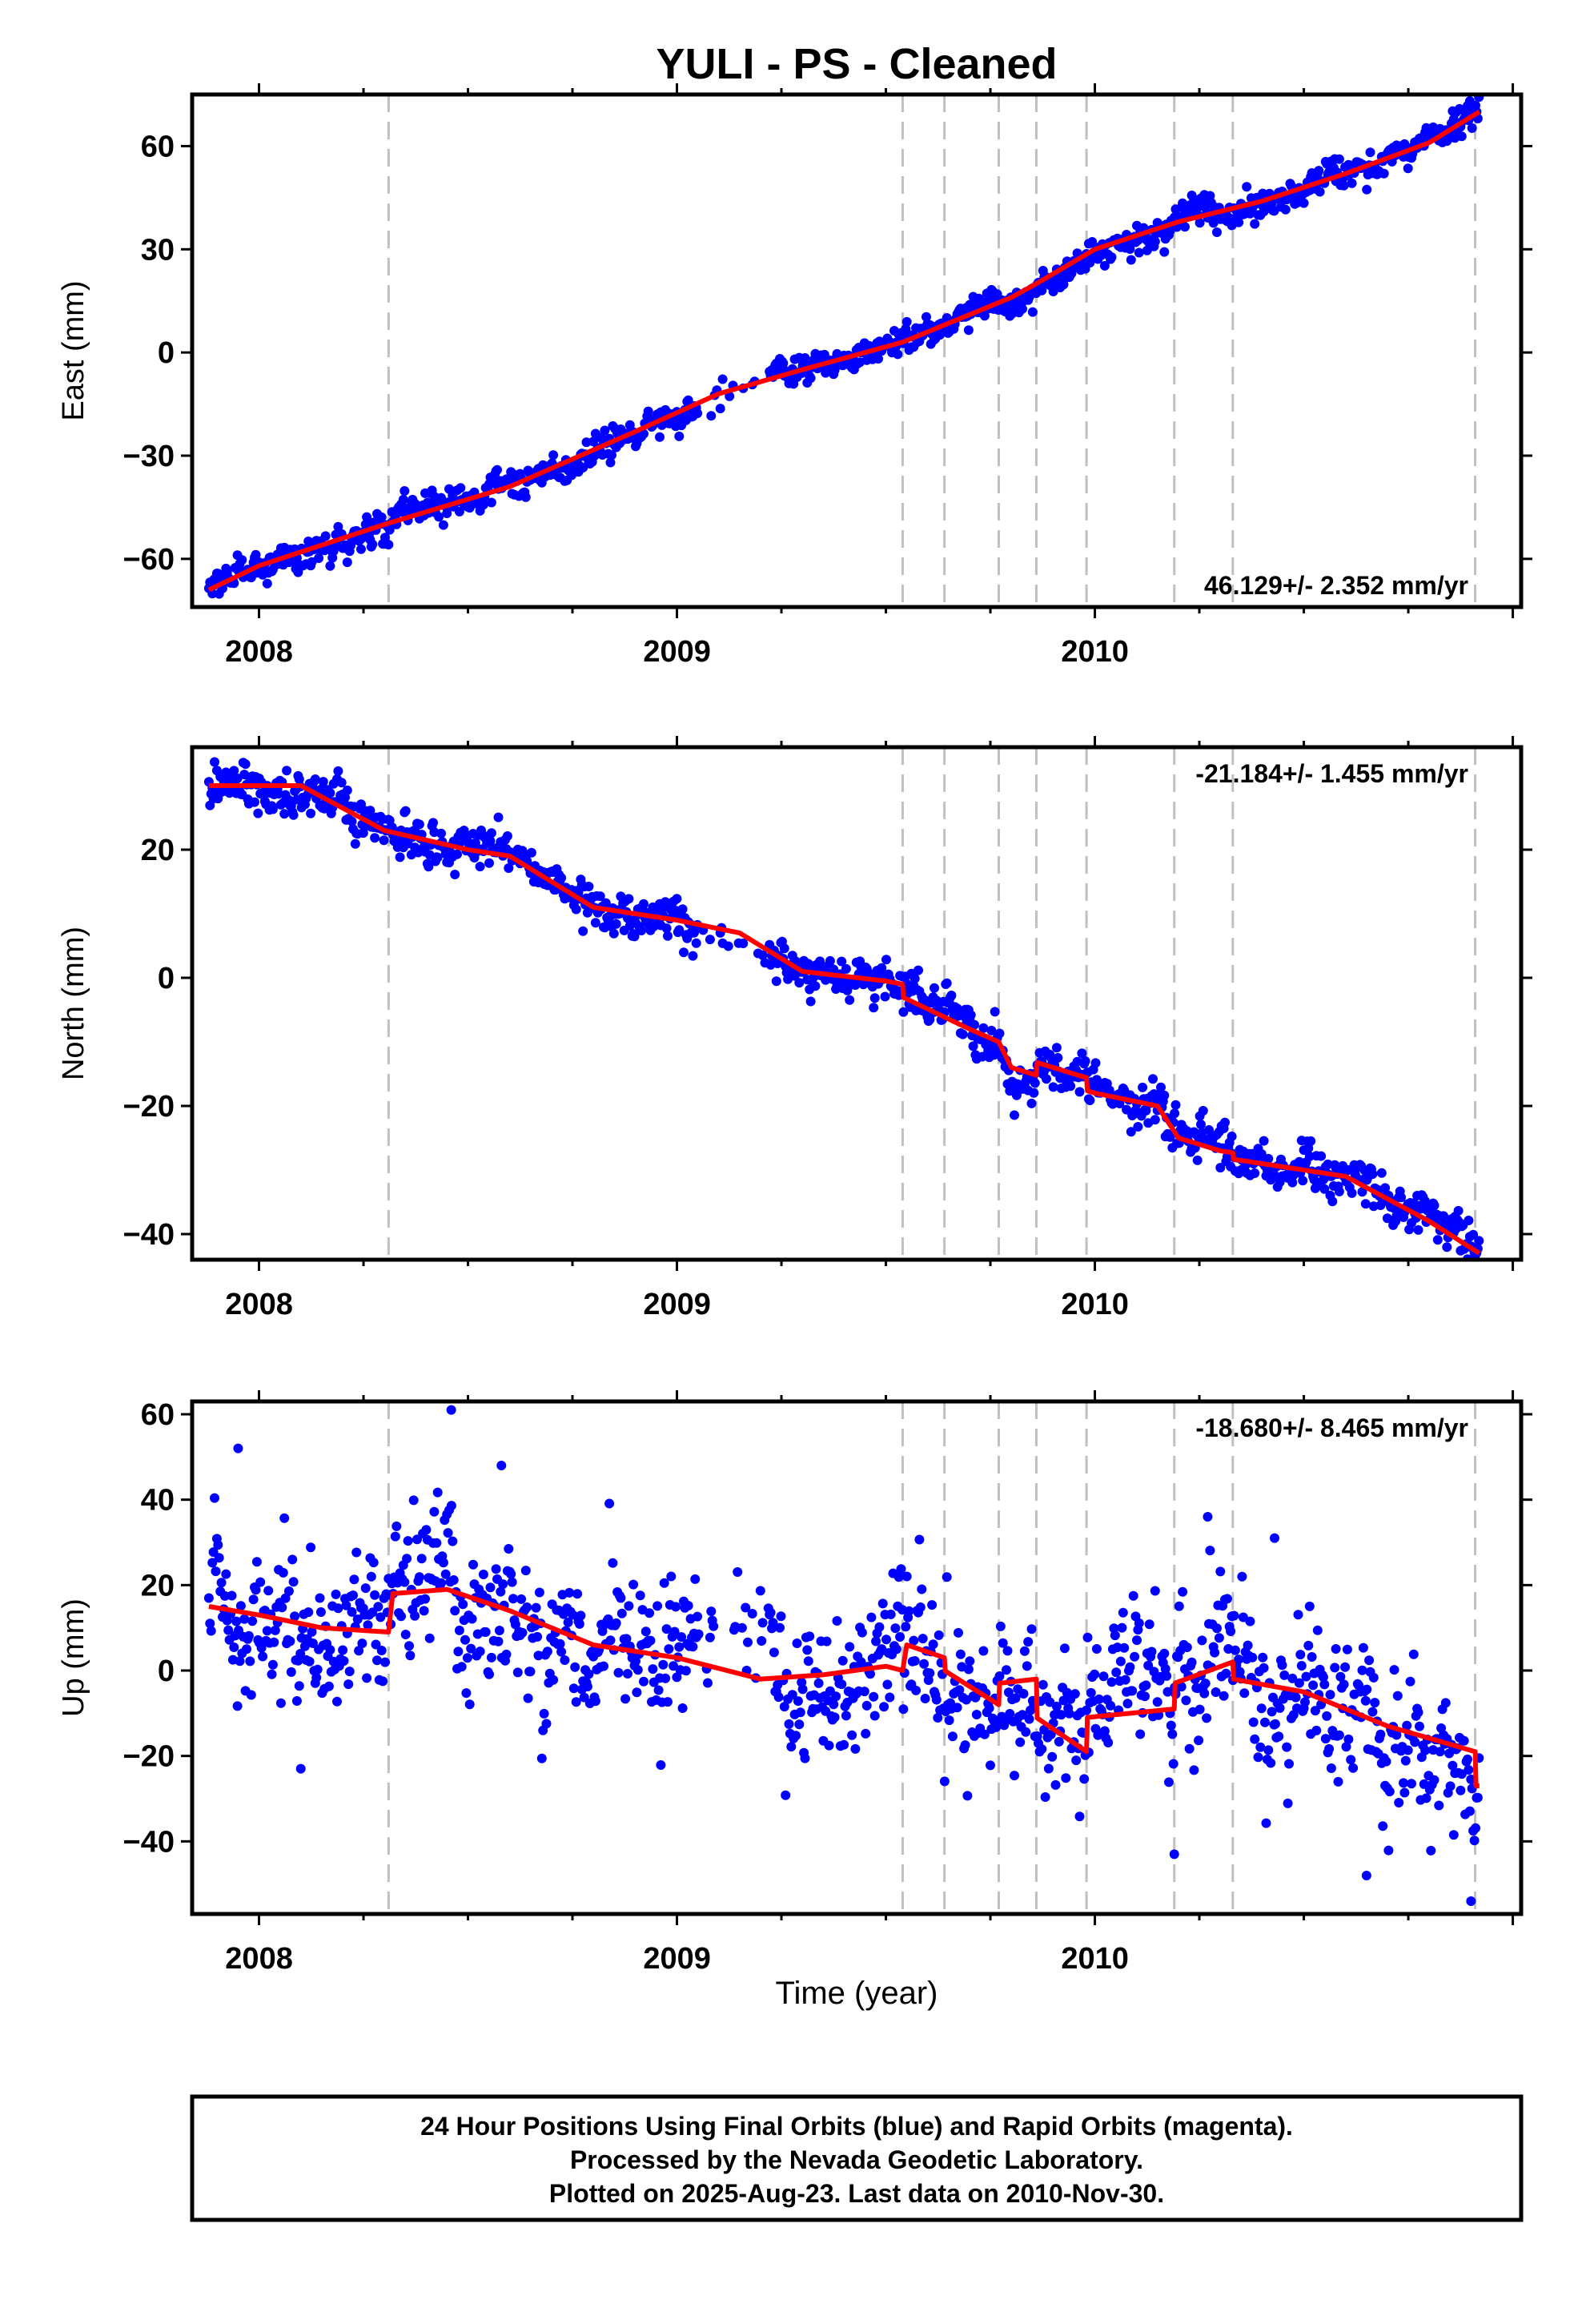 The width and height of the screenshot is (1582, 2324). What do you see at coordinates (149, 457) in the screenshot?
I see `y-tick-label-e: −30` at bounding box center [149, 457].